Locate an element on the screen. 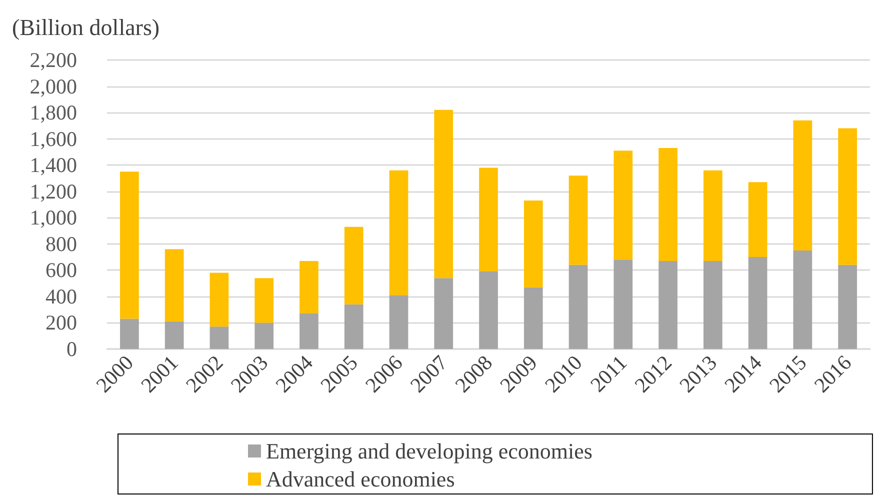 Image resolution: width=876 pixels, height=496 pixels. y-tick-label: 1,800 is located at coordinates (53, 112).